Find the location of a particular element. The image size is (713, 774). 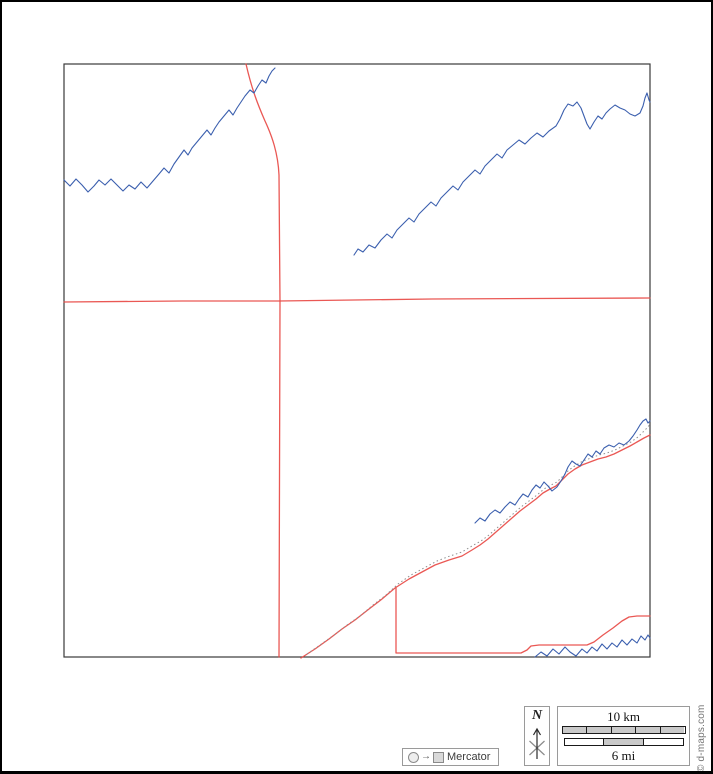

scale-km-bar is located at coordinates (623, 730).